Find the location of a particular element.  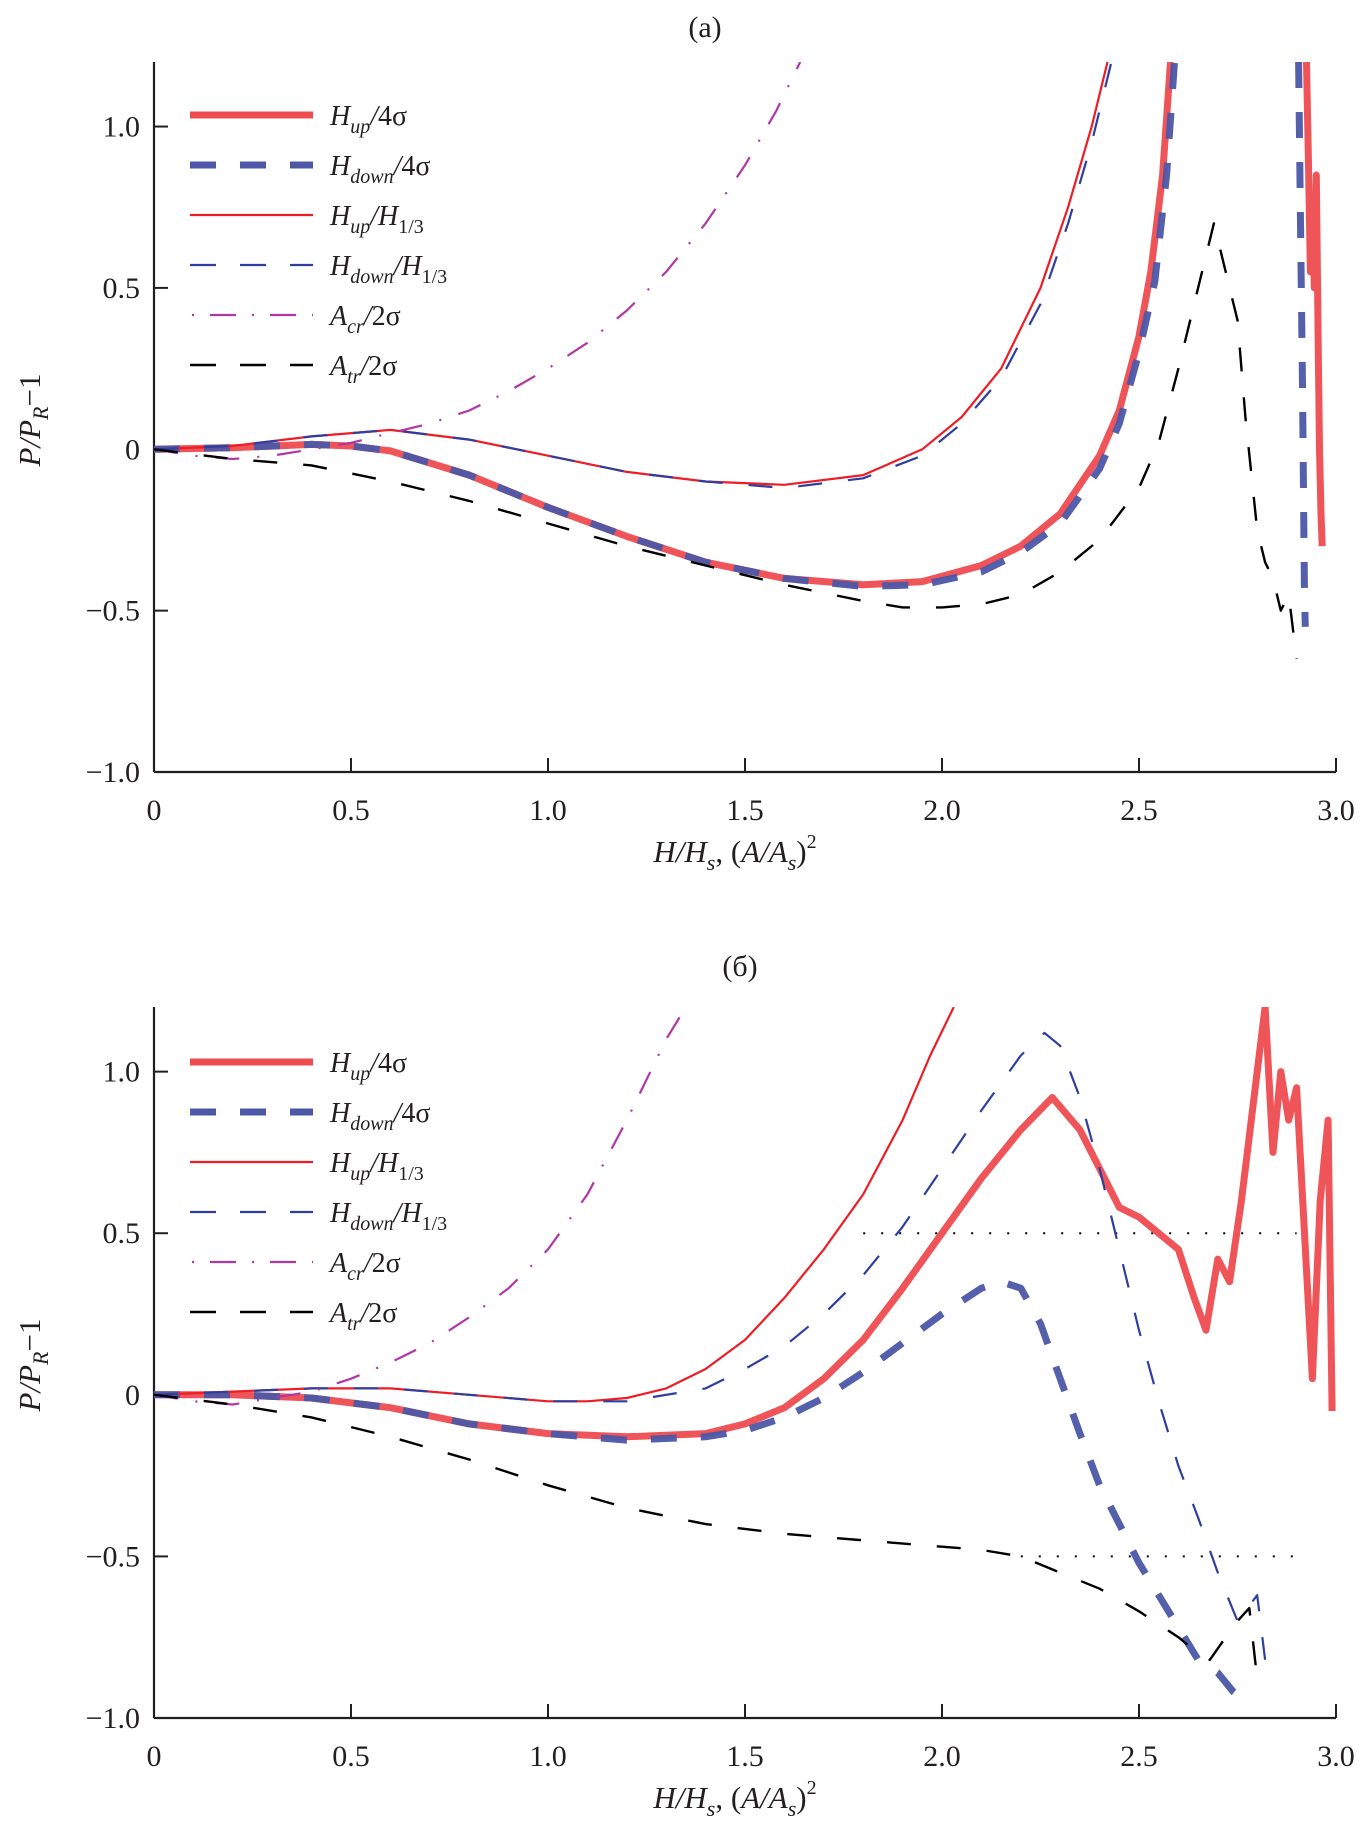

panel-title-a: (а) is located at coordinates (704, 27).